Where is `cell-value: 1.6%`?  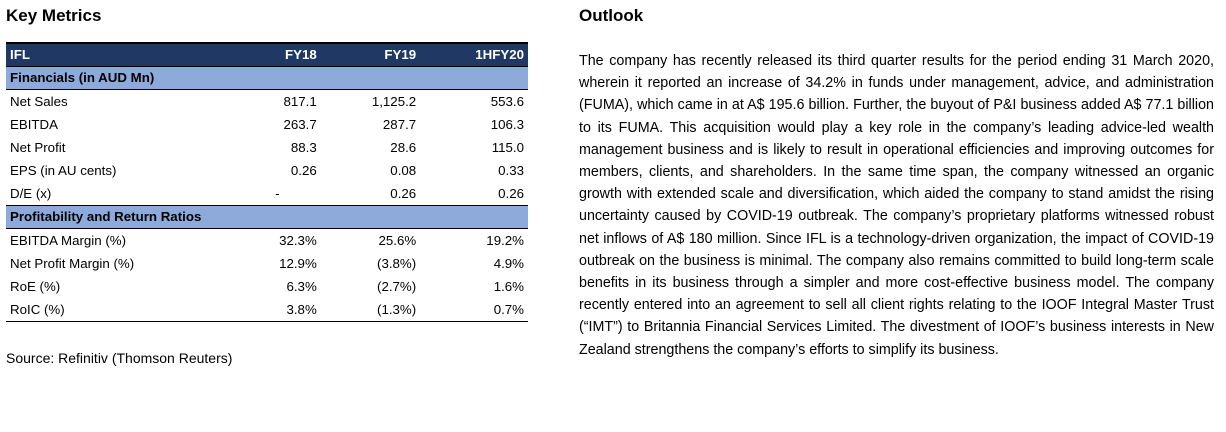 cell-value: 1.6% is located at coordinates (508, 286).